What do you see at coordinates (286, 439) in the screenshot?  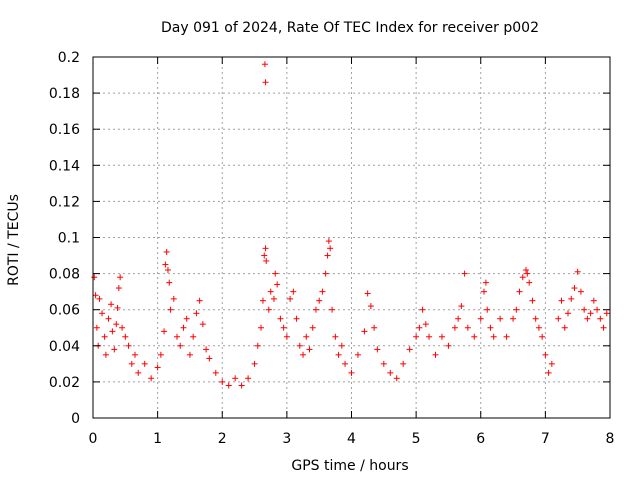 I see `x-tick-label: 3` at bounding box center [286, 439].